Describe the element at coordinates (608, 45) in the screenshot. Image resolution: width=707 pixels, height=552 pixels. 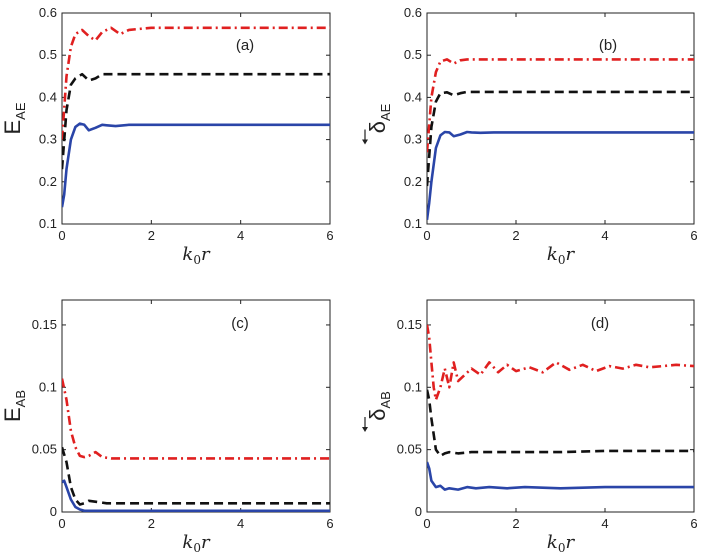
I see `panel-label: (b)` at that location.